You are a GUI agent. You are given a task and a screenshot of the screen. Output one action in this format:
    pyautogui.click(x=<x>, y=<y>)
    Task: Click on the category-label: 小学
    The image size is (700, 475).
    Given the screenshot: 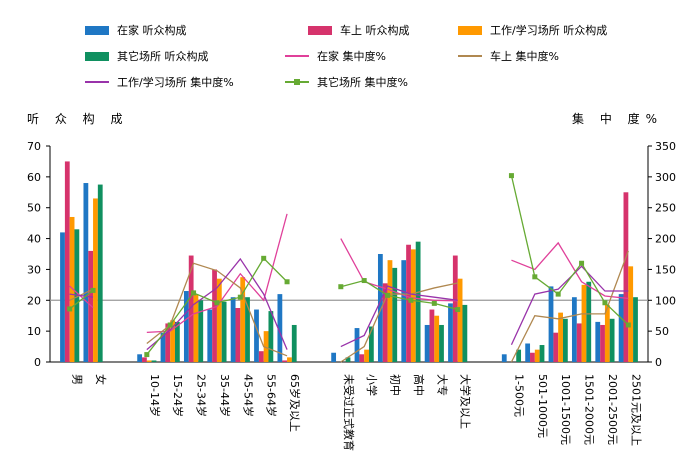 What is the action you would take?
    pyautogui.click(x=372, y=385)
    